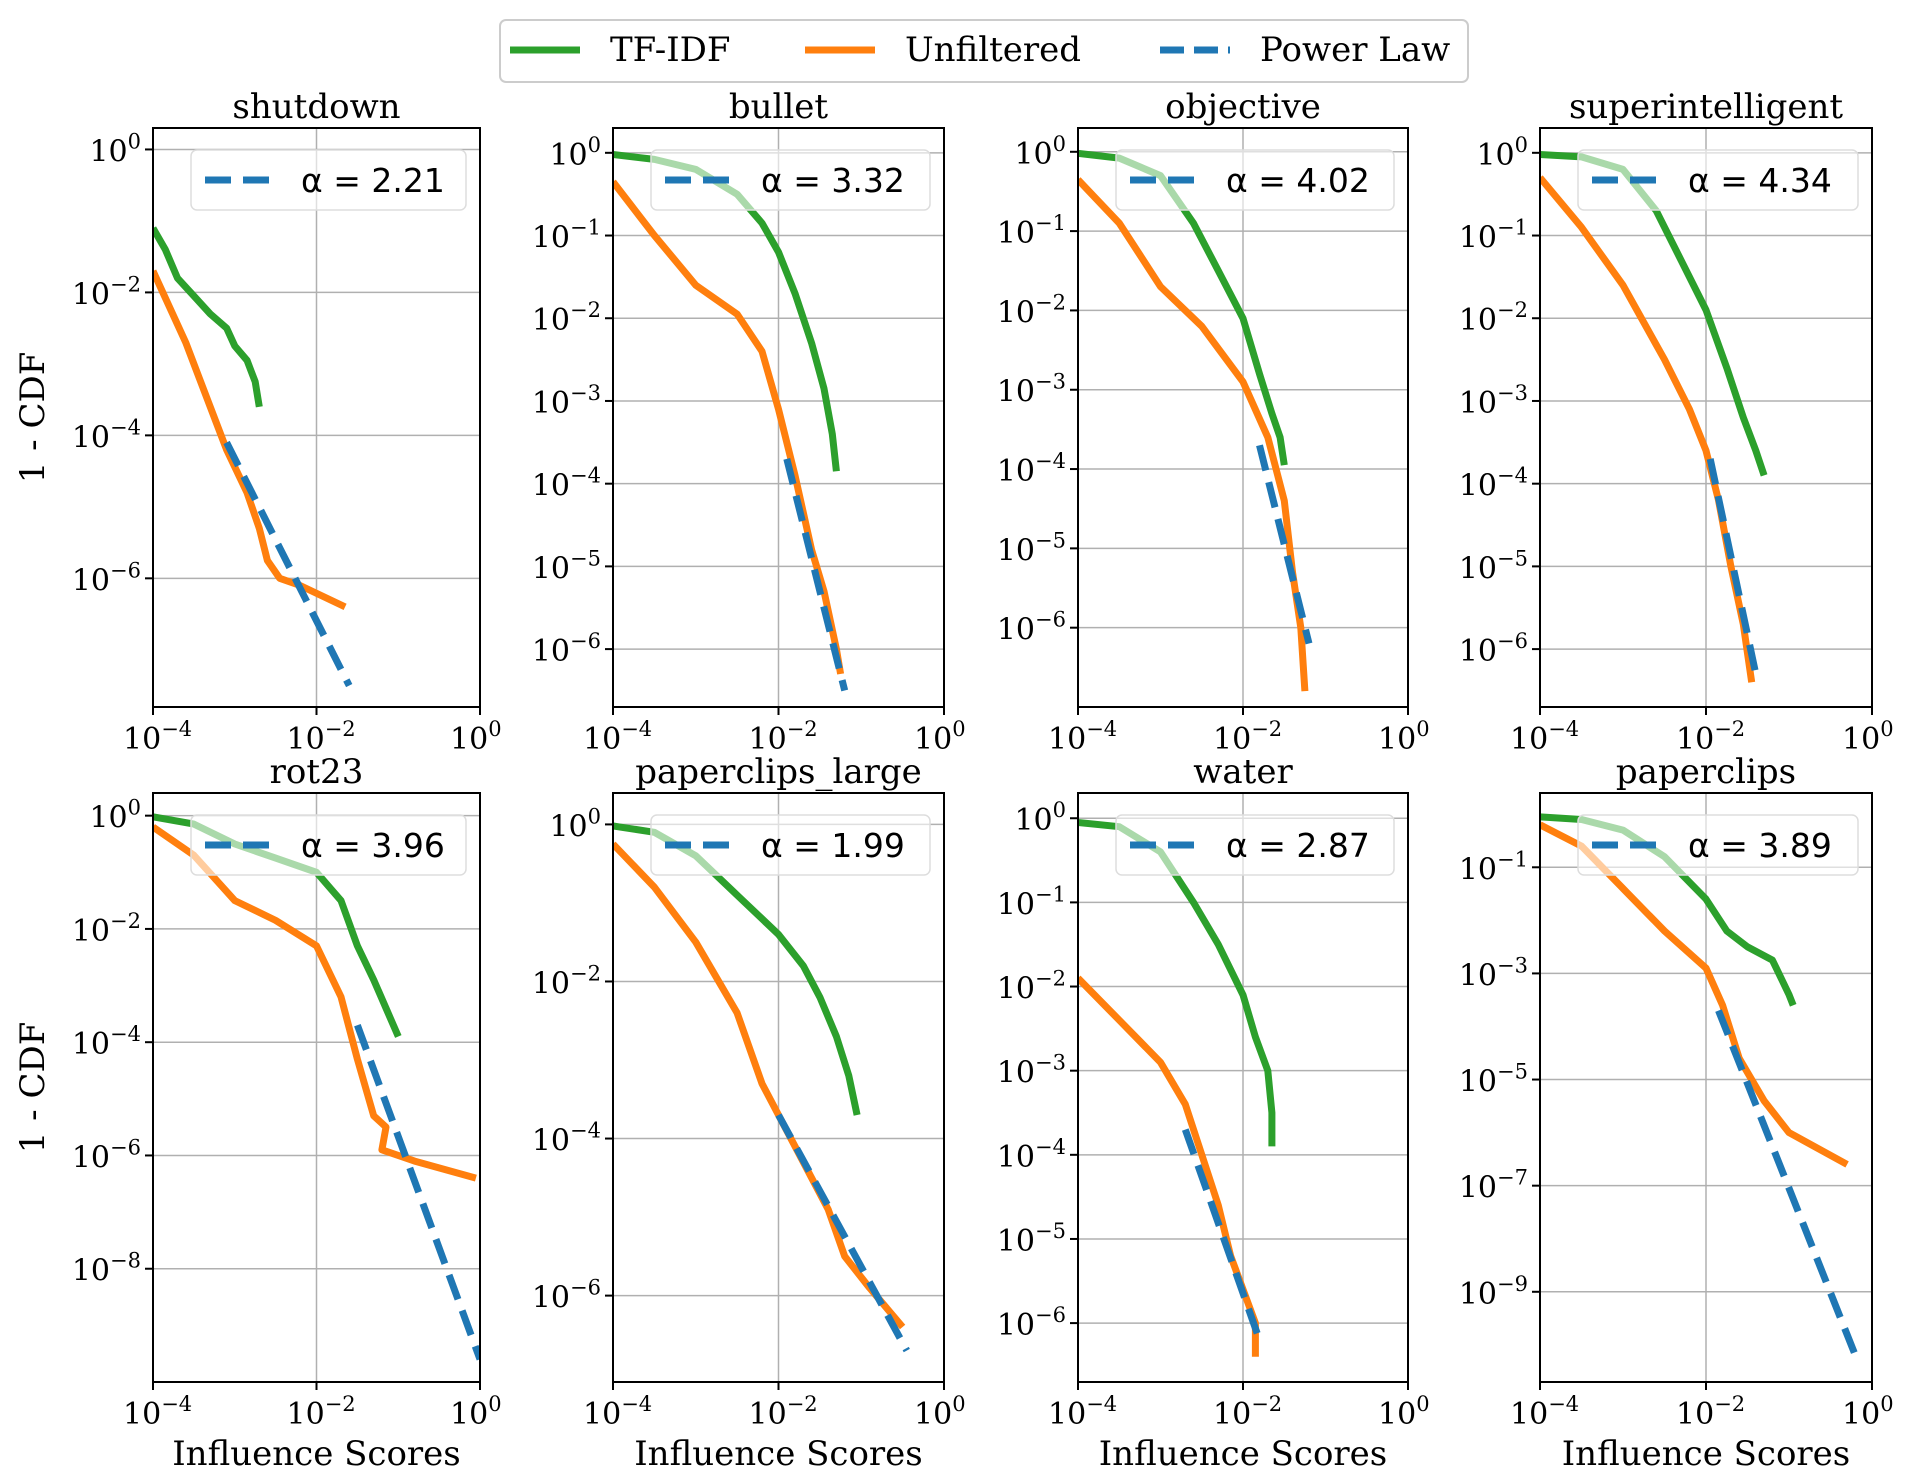  Describe the element at coordinates (106, 1269) in the screenshot. I see `y-tick-label: 10⁻⁸` at that location.